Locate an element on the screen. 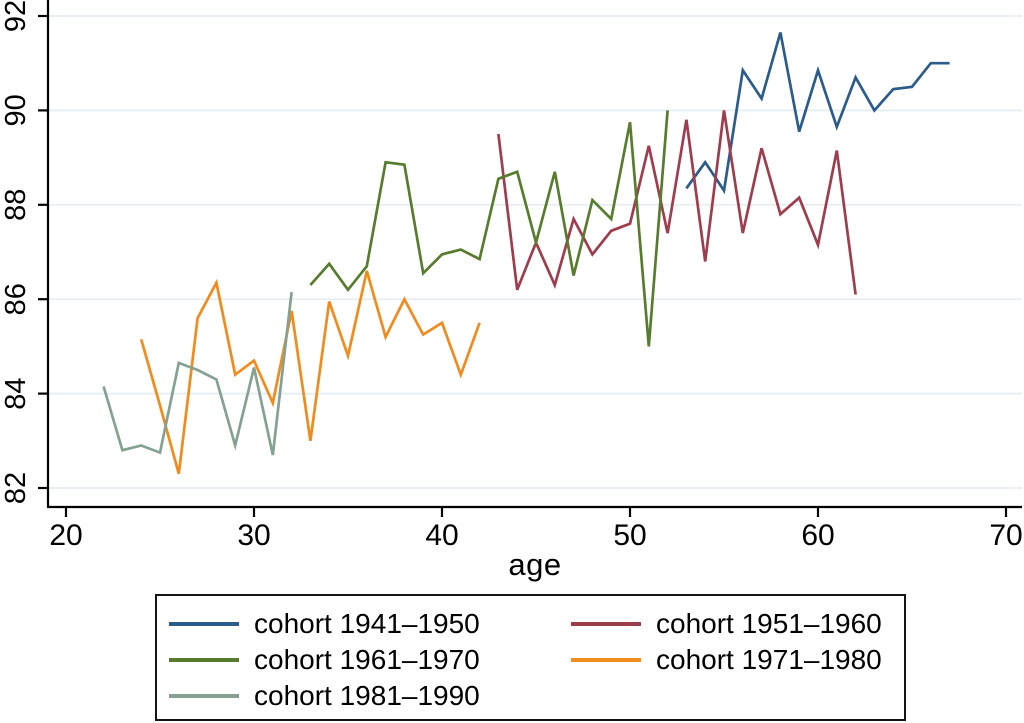  x-tick-label-70: 70 is located at coordinates (1005, 535).